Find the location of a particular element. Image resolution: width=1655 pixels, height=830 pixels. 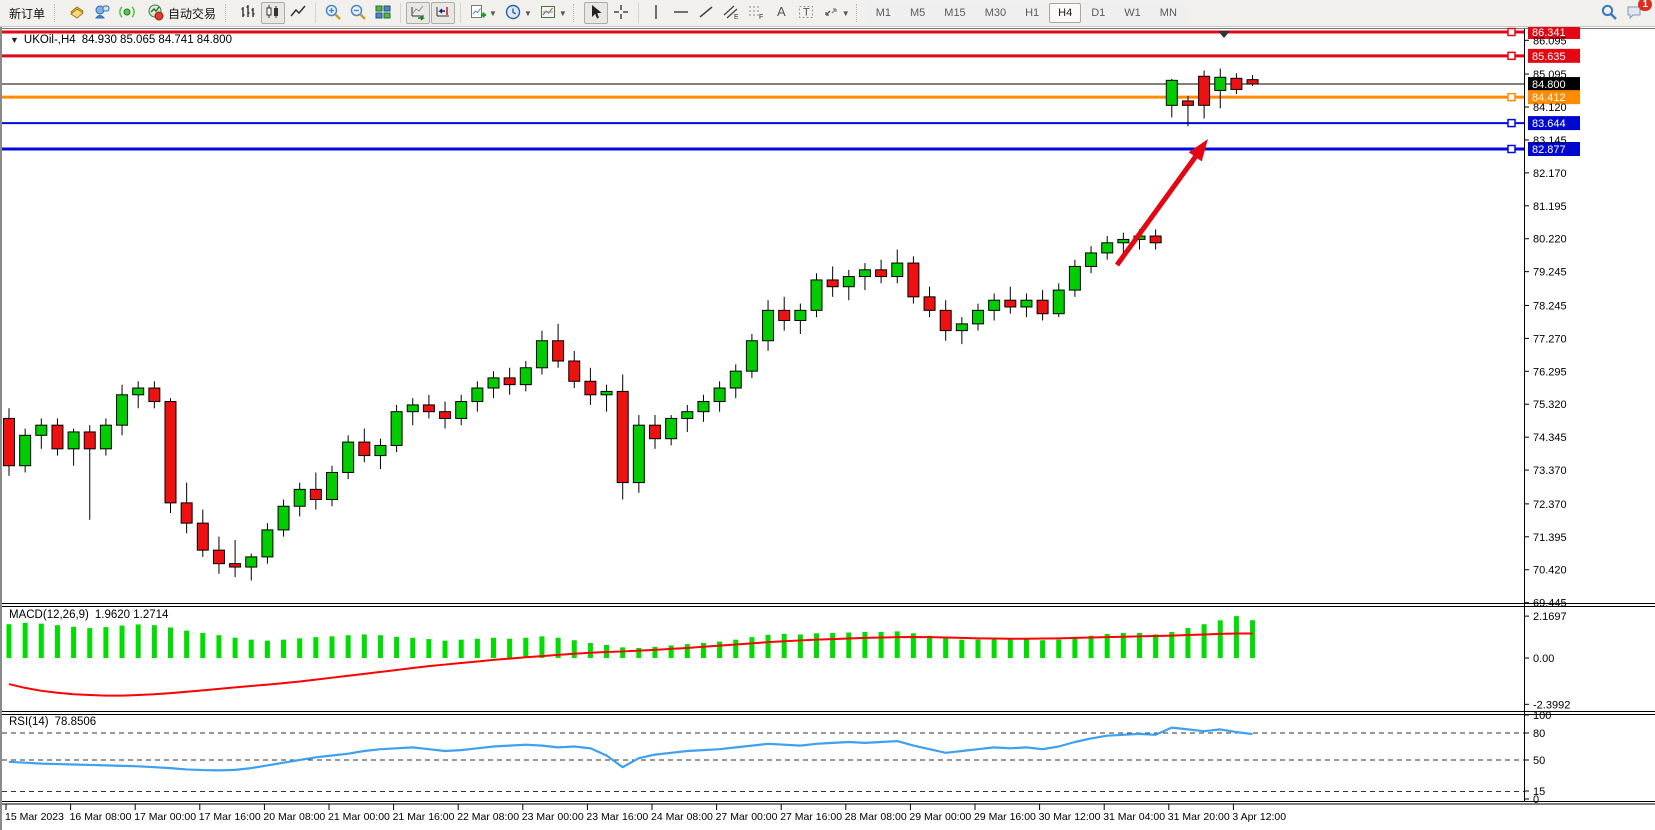

trendline-icon is located at coordinates (706, 13).